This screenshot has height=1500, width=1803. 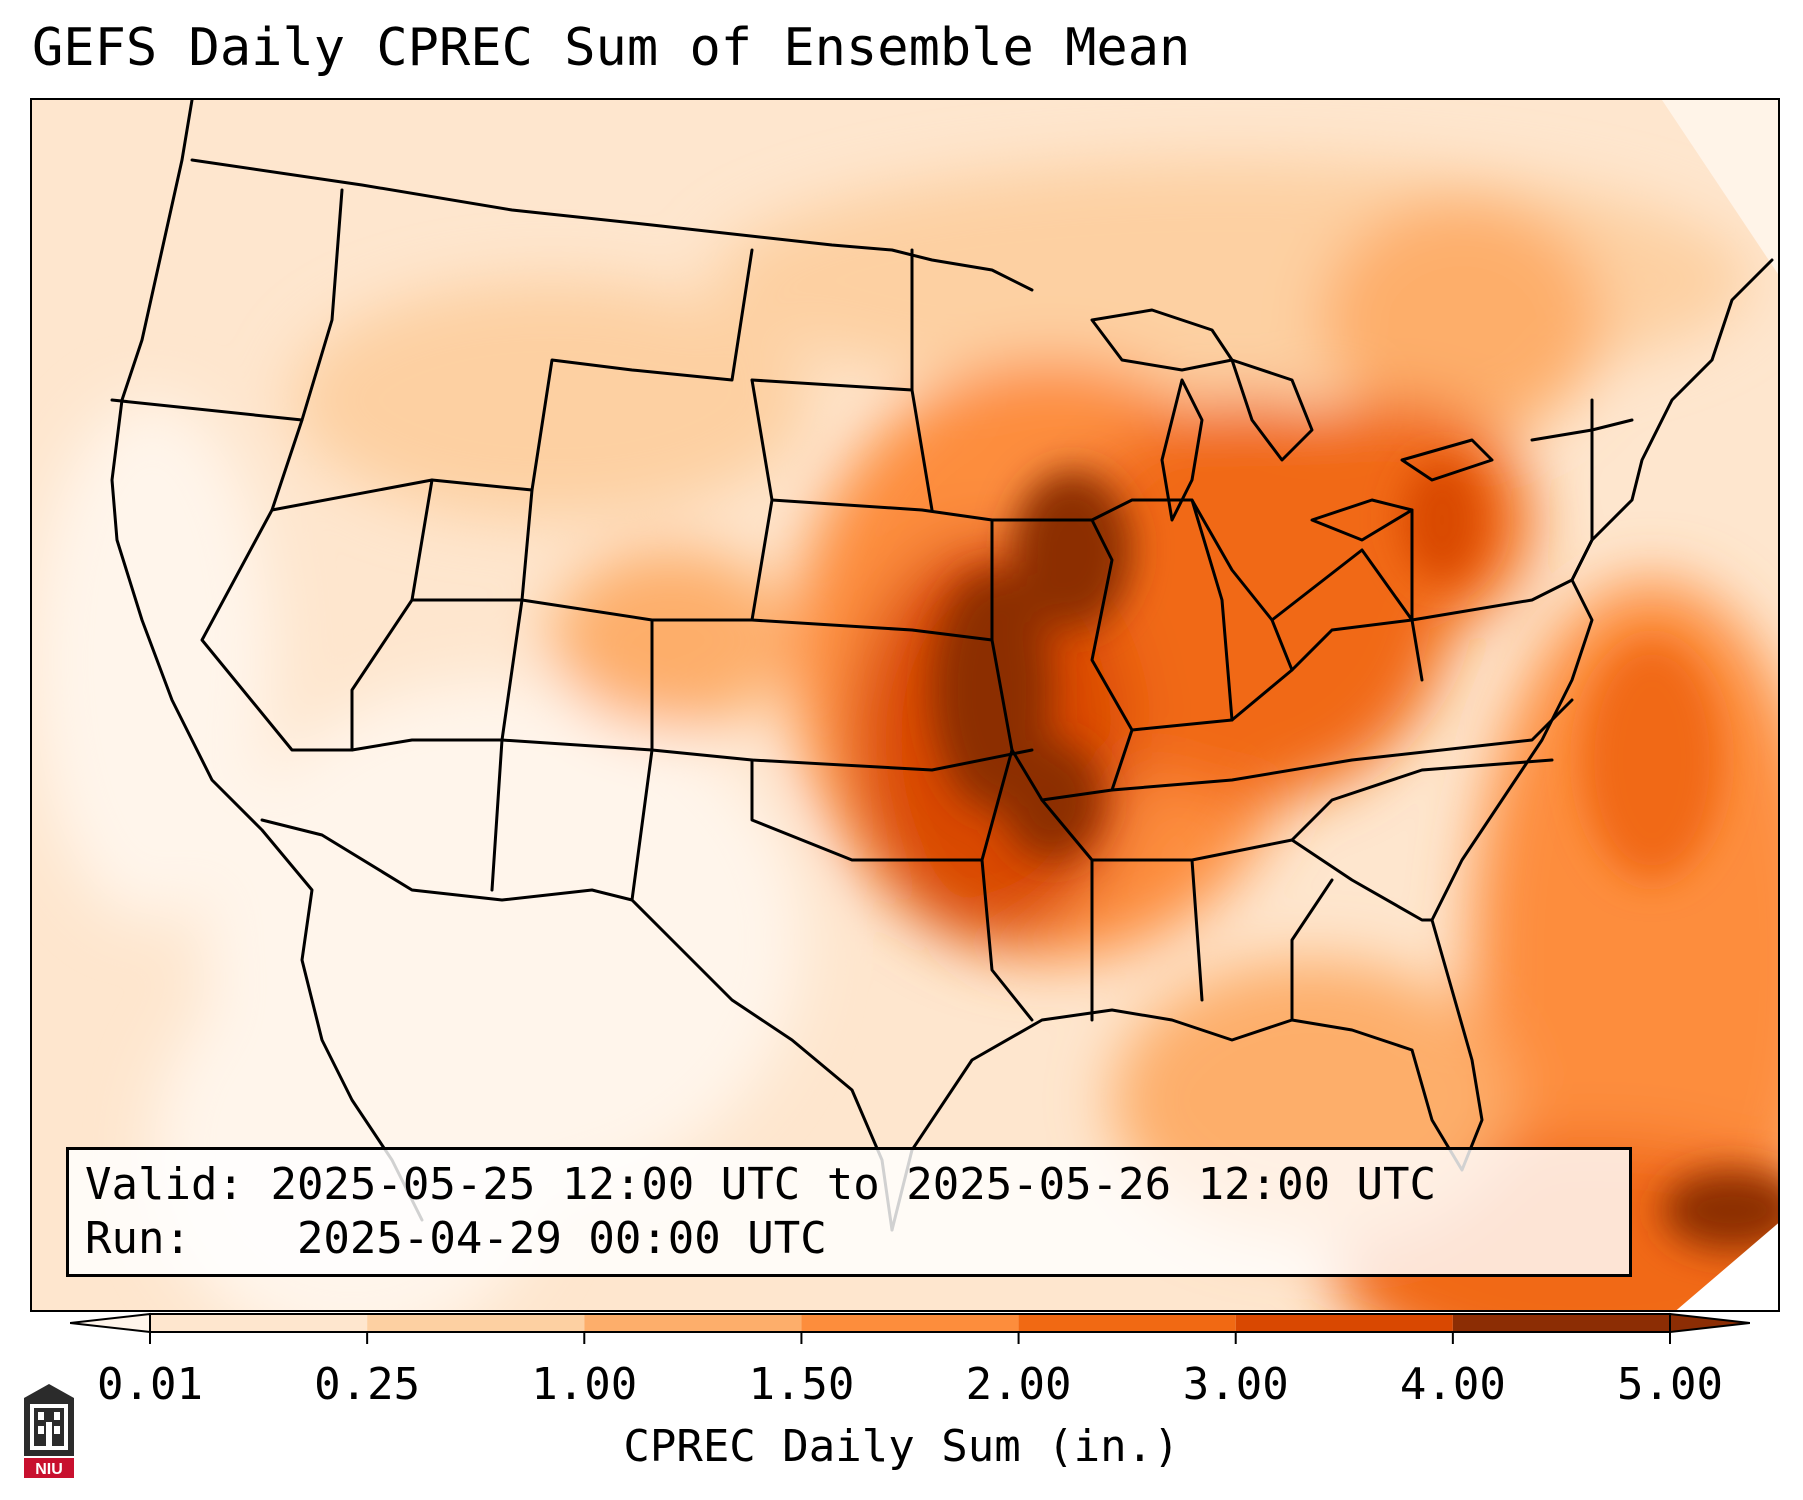 What do you see at coordinates (164, 1184) in the screenshot?
I see `valid-label: Valid:` at bounding box center [164, 1184].